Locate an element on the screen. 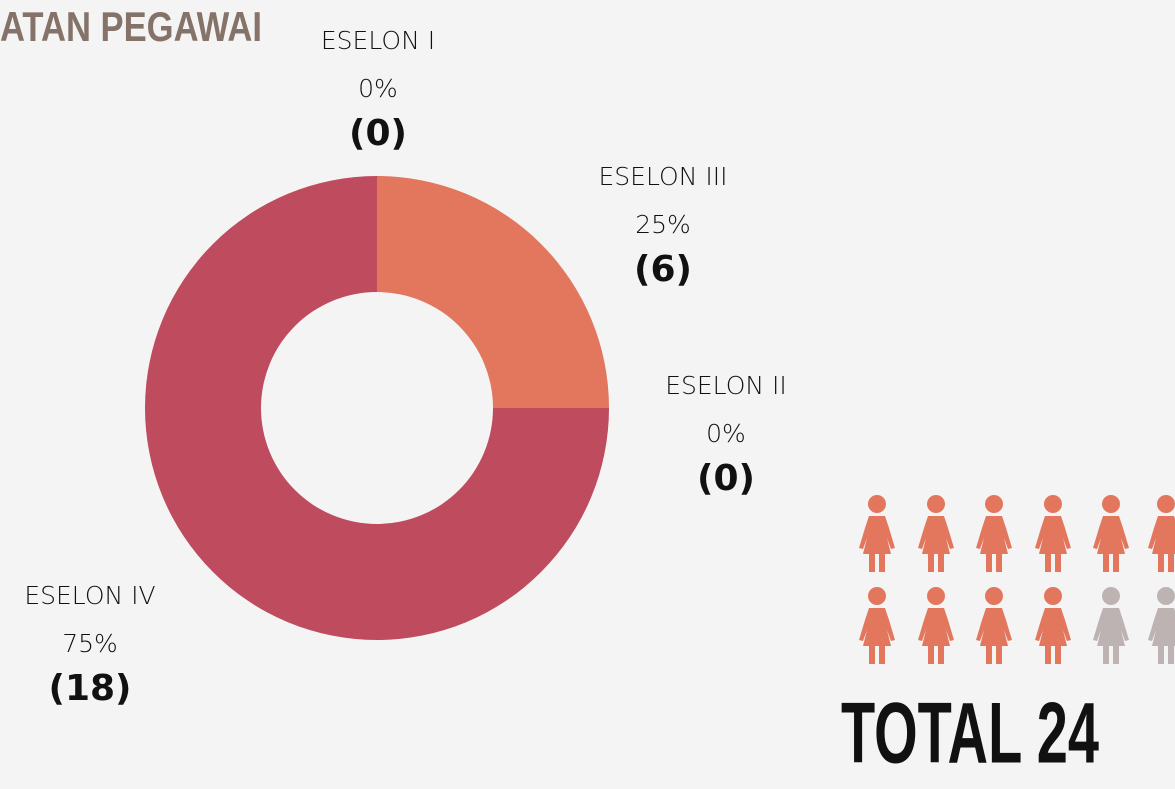 This screenshot has width=1175, height=789. slice-category-label: ESELON III is located at coordinates (663, 176).